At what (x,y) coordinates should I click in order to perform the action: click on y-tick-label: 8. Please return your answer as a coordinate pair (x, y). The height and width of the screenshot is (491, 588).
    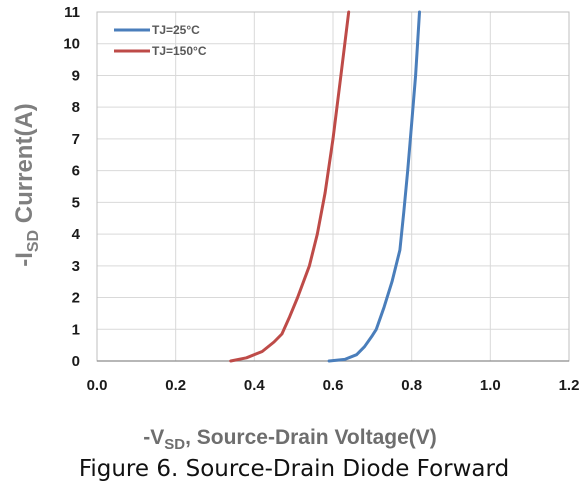
    Looking at the image, I should click on (76, 107).